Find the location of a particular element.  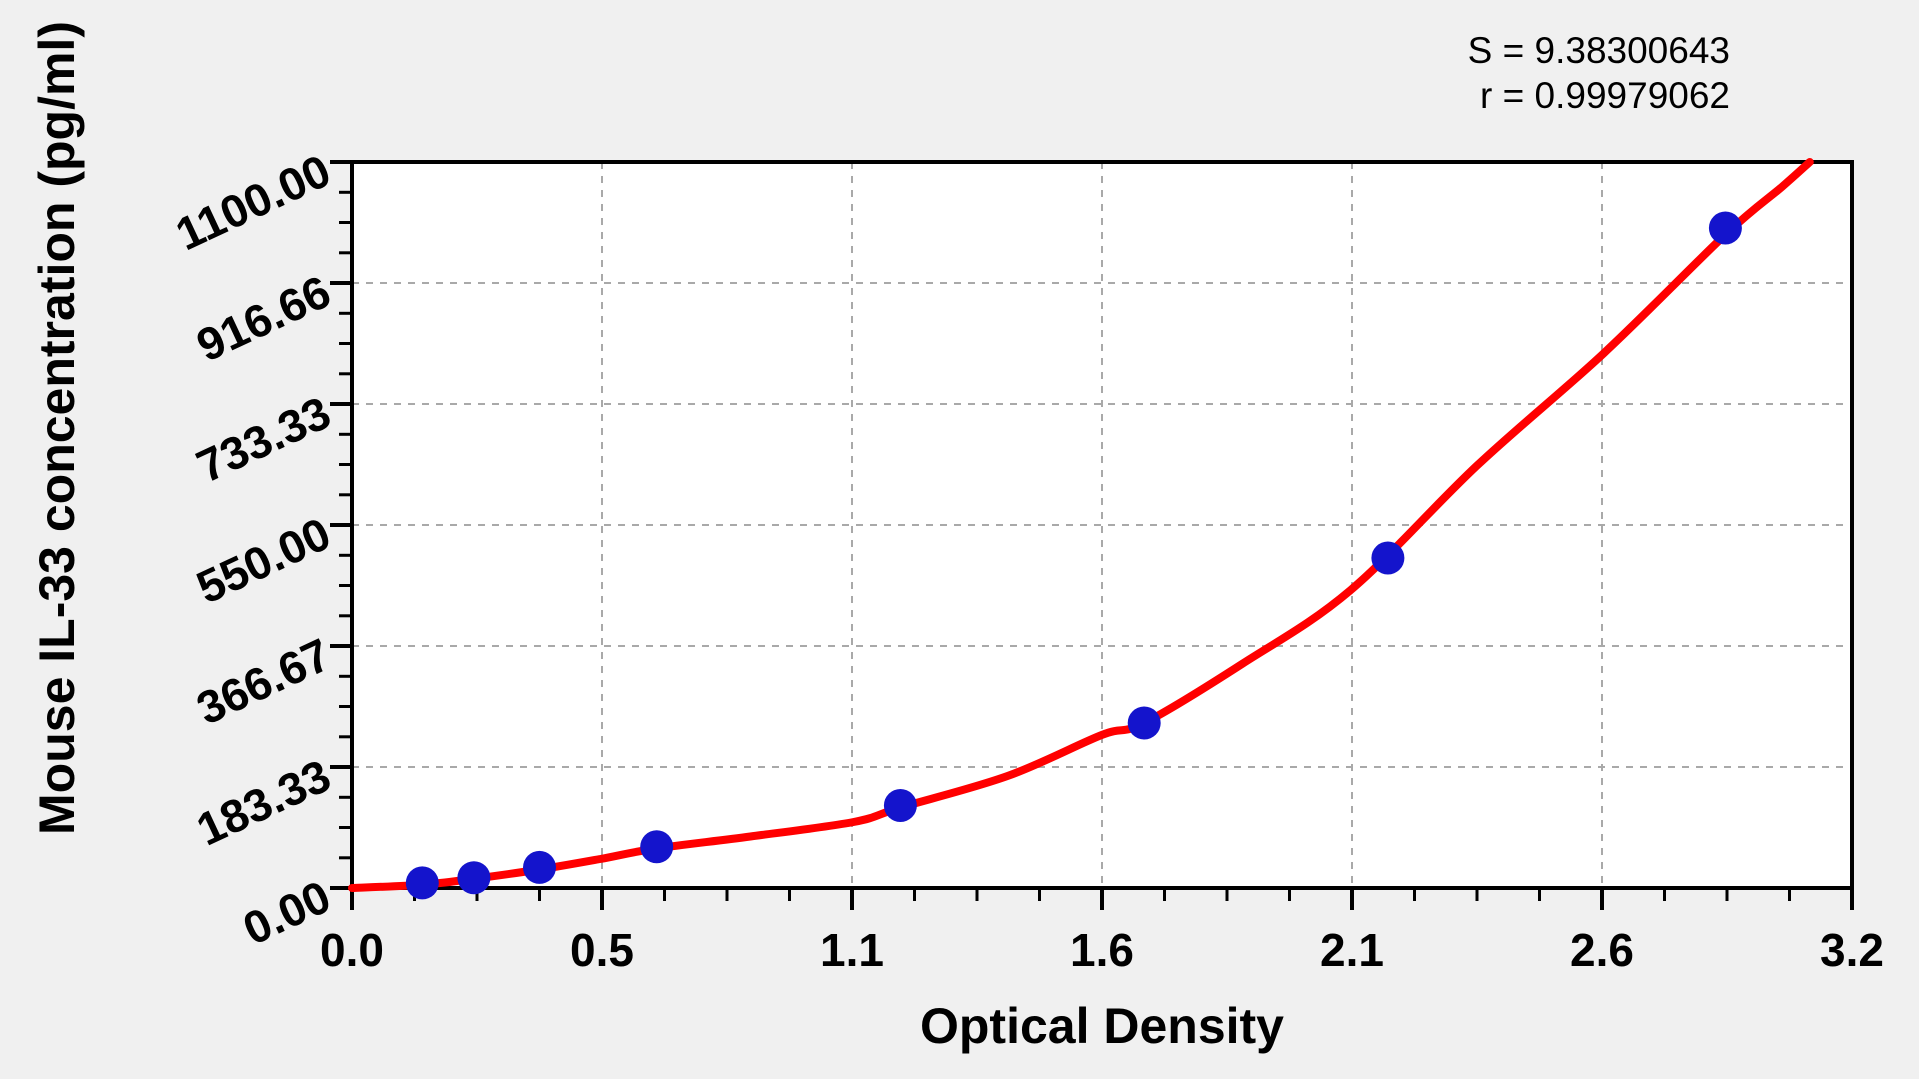

x-axis-title: Optical Density is located at coordinates (1102, 1026).